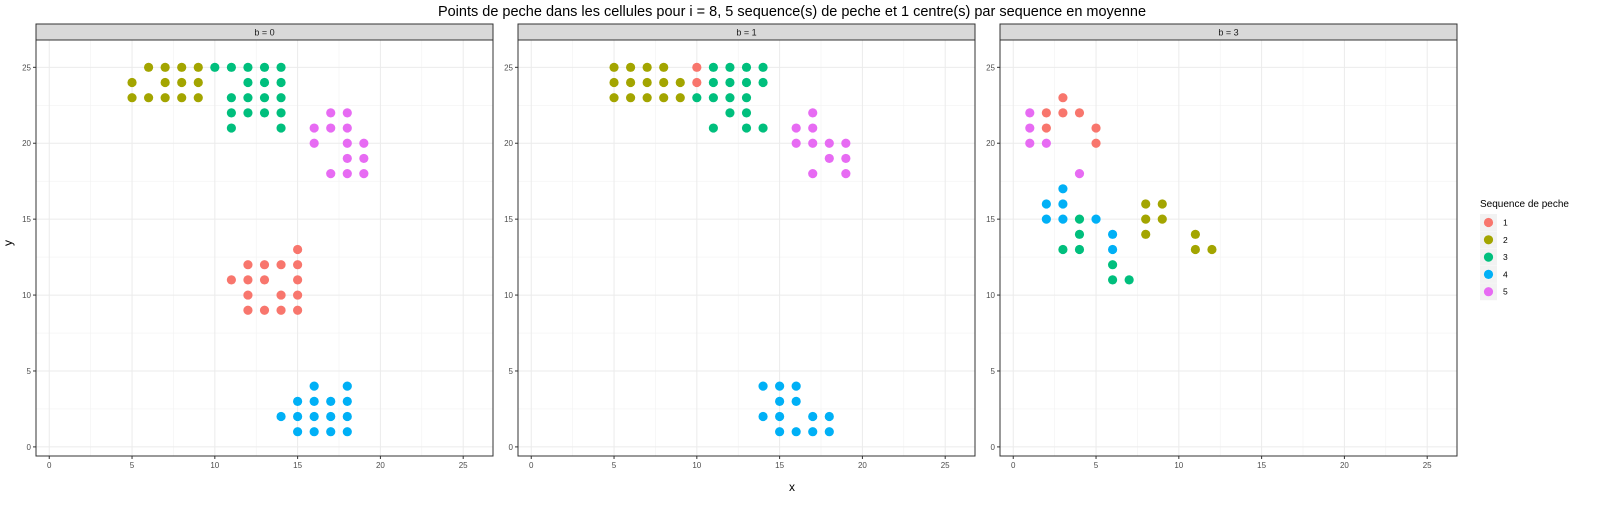  Describe the element at coordinates (1524, 250) in the screenshot. I see `legend: Sequence de peche 1 2 3 4 5` at that location.